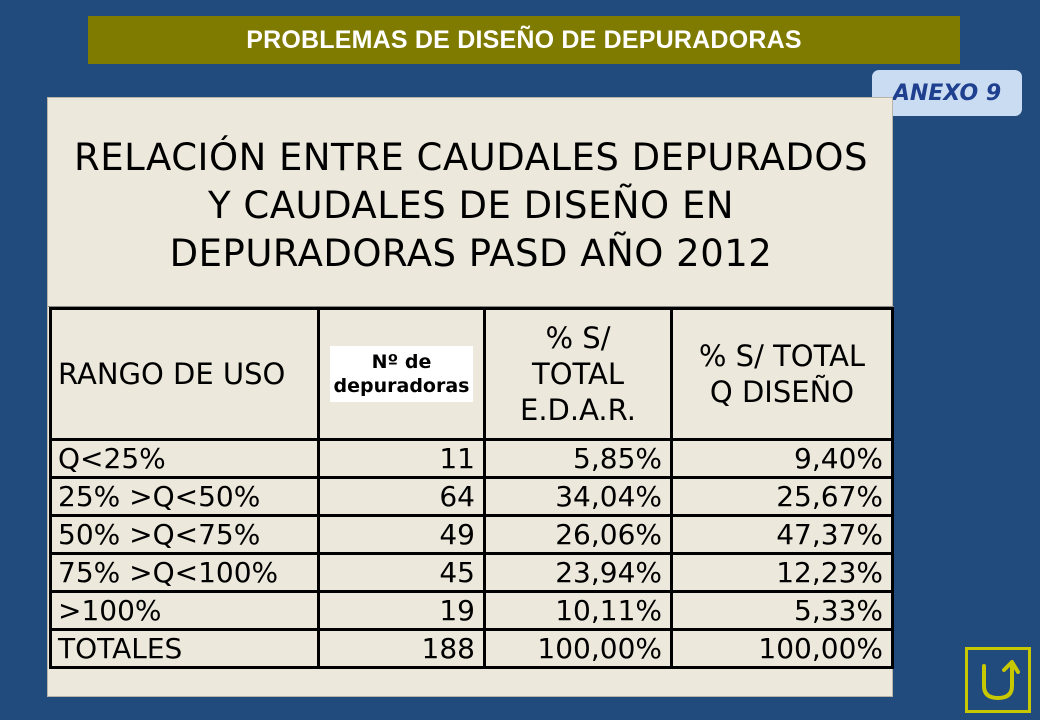 Image resolution: width=1040 pixels, height=720 pixels. What do you see at coordinates (471, 253) in the screenshot?
I see `panel-title-line: DEPURADORAS PASD AÑO 2012` at bounding box center [471, 253].